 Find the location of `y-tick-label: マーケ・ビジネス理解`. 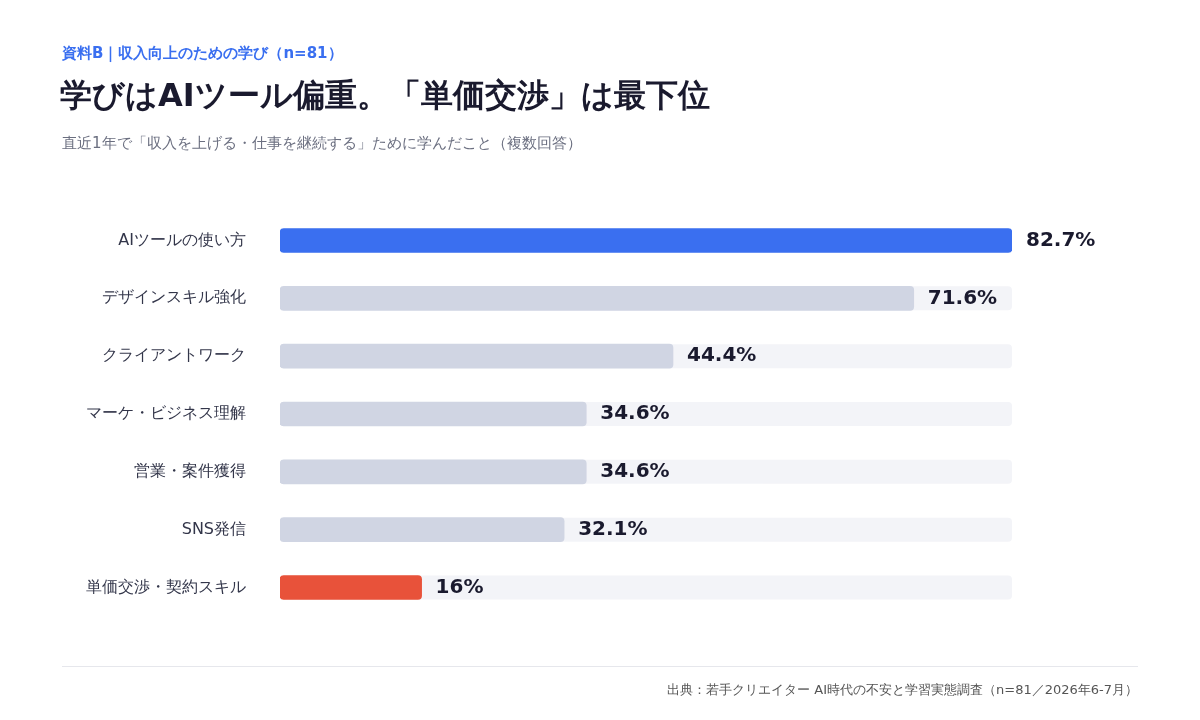

y-tick-label: マーケ・ビジネス理解 is located at coordinates (166, 413).